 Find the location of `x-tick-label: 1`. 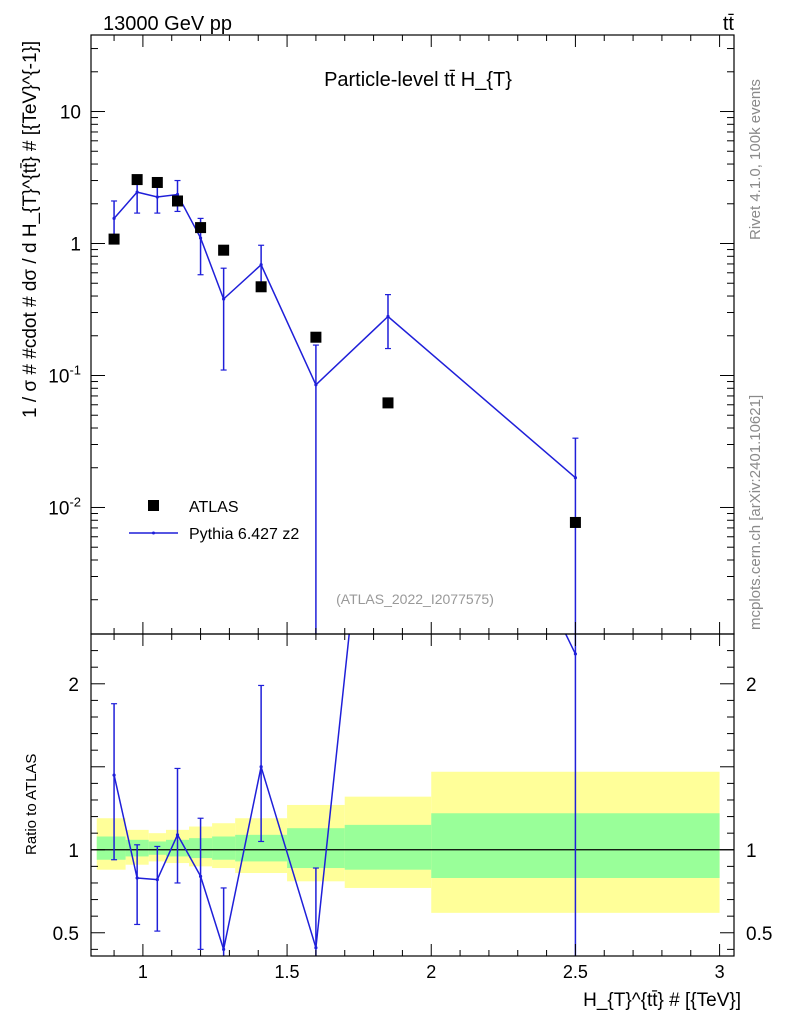

x-tick-label: 1 is located at coordinates (143, 972).